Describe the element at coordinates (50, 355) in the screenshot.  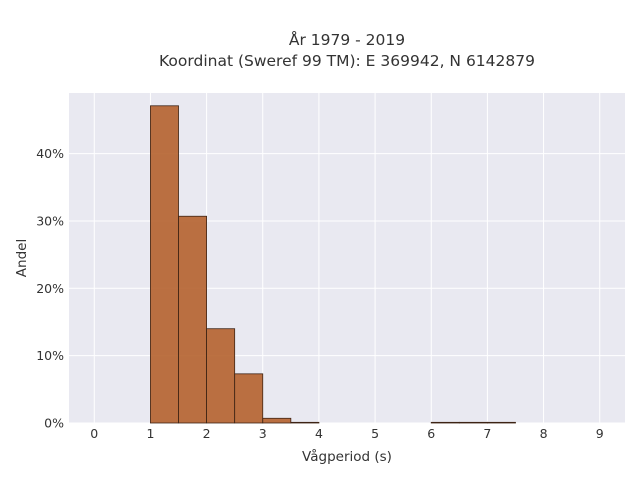
I see `y-tick-label: 10%` at that location.